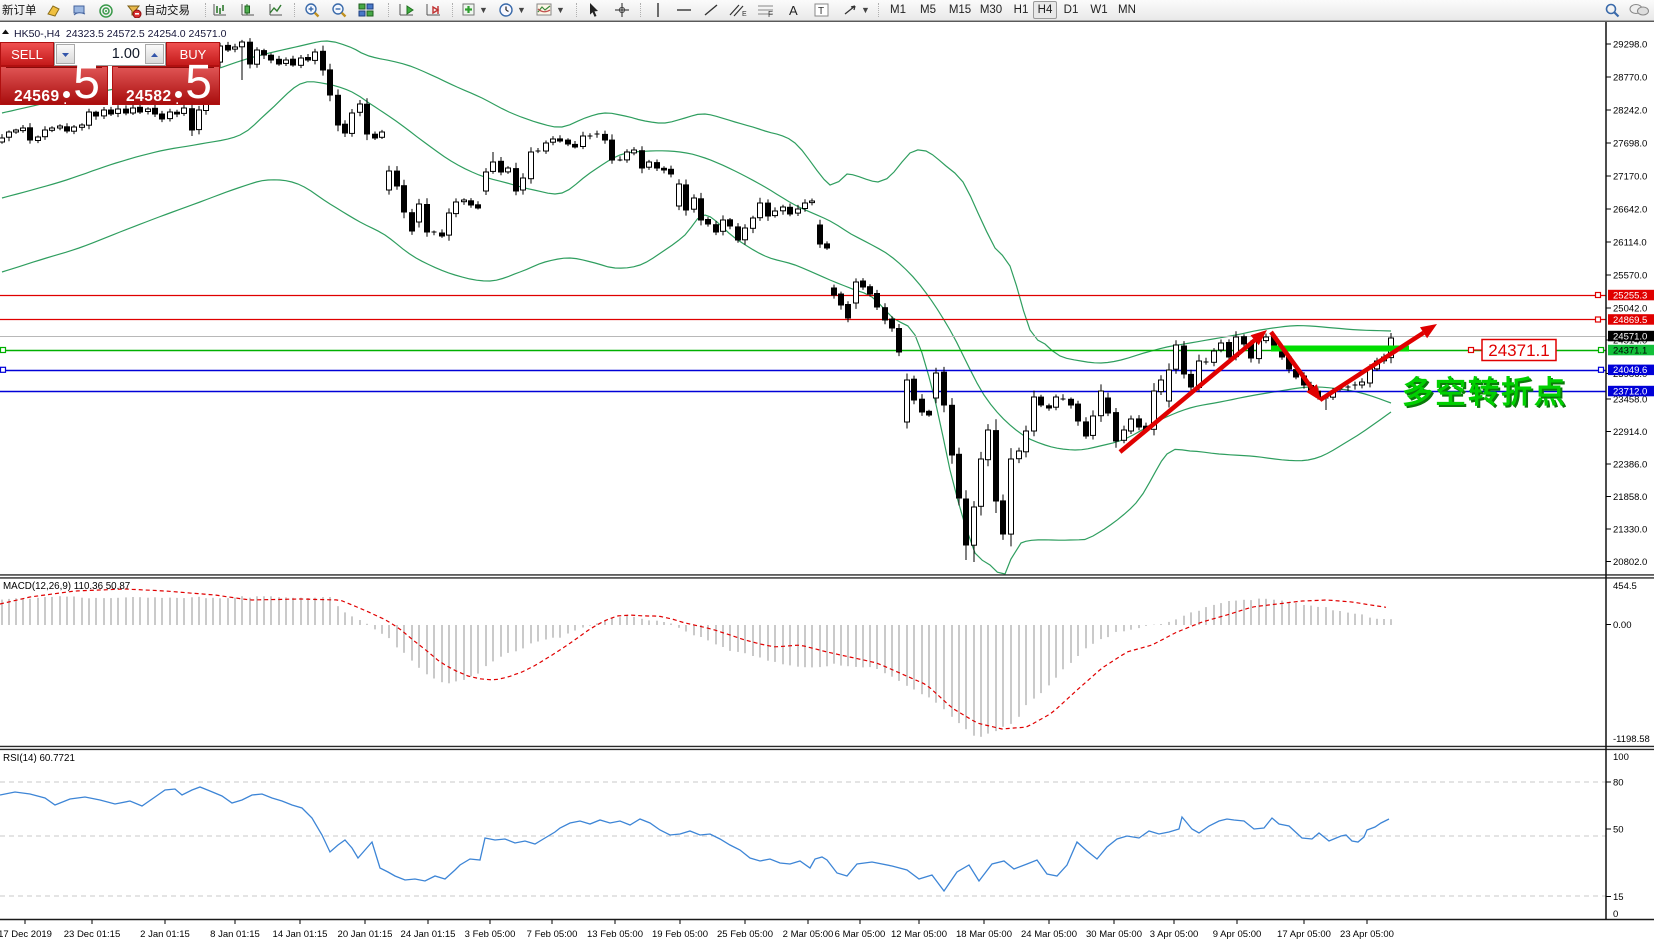 This screenshot has height=944, width=1654. What do you see at coordinates (1630, 399) in the screenshot?
I see `svg-text: 23458.0` at bounding box center [1630, 399].